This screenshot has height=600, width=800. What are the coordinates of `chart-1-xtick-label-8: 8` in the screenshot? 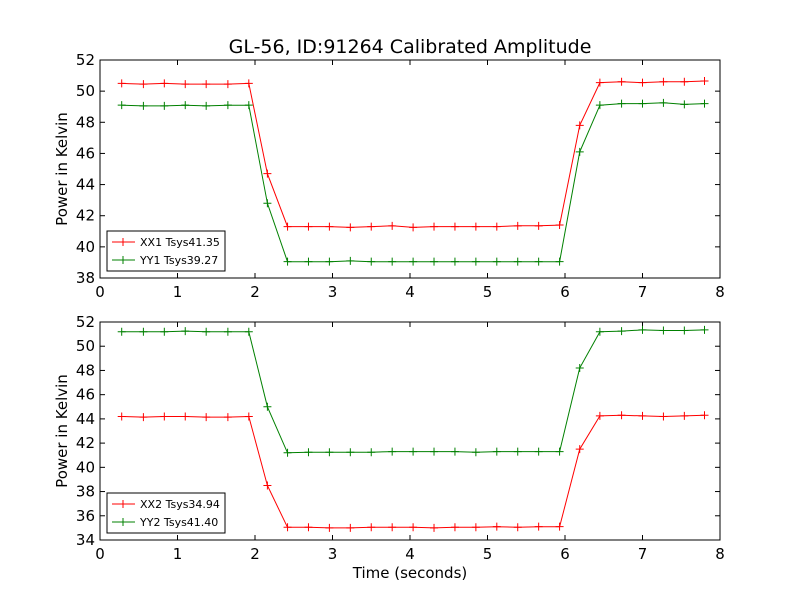 It's located at (720, 554).